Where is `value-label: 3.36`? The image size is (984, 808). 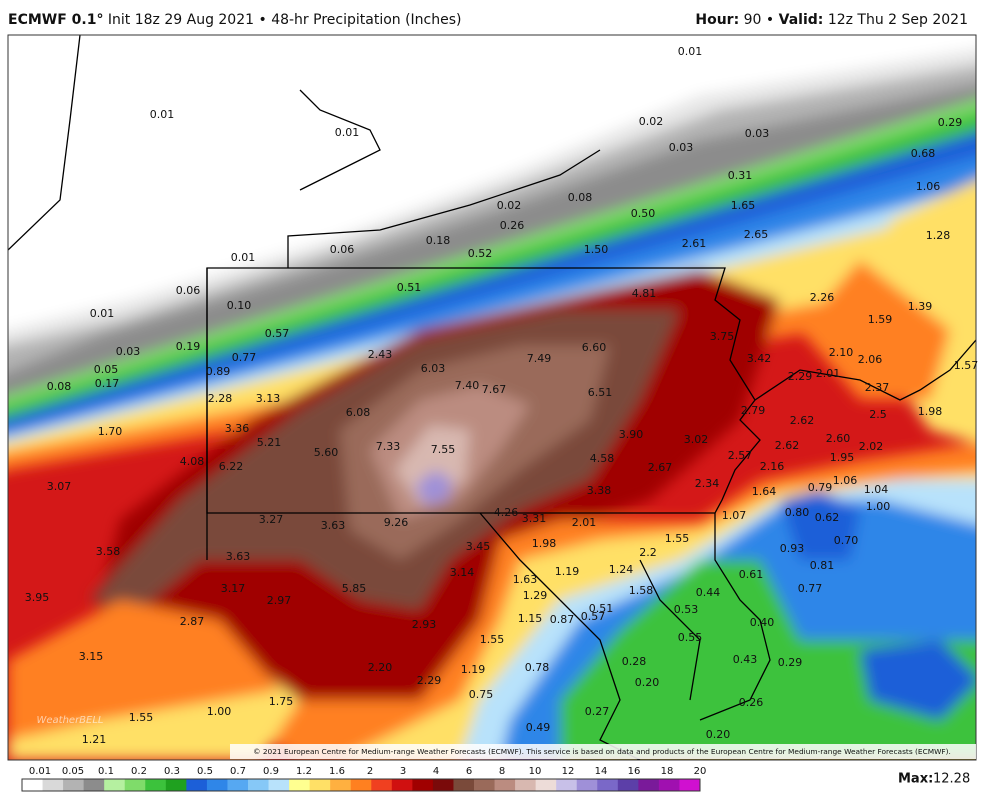
value-label: 3.36 is located at coordinates (237, 428).